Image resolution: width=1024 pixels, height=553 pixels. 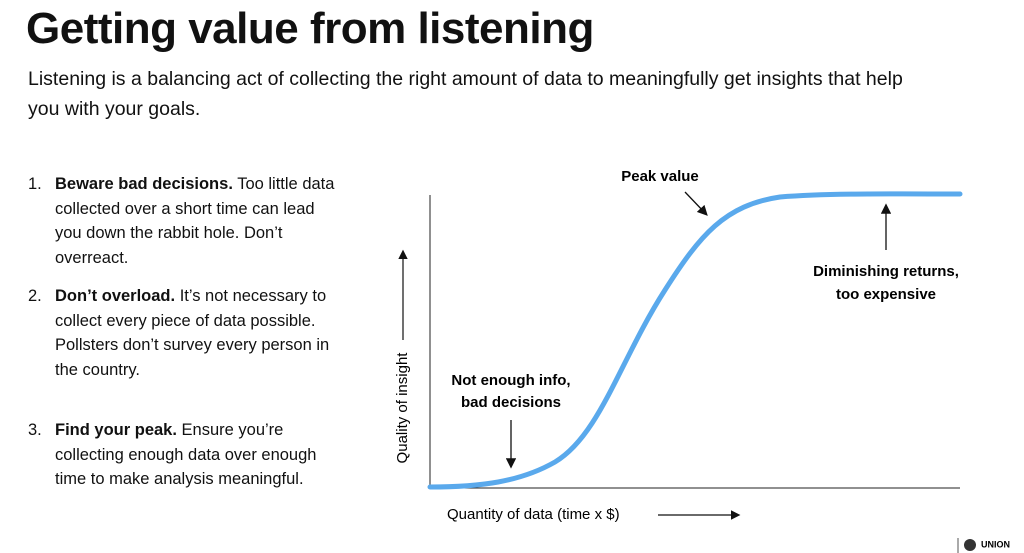 What do you see at coordinates (660, 176) in the screenshot?
I see `annotation: Peak value` at bounding box center [660, 176].